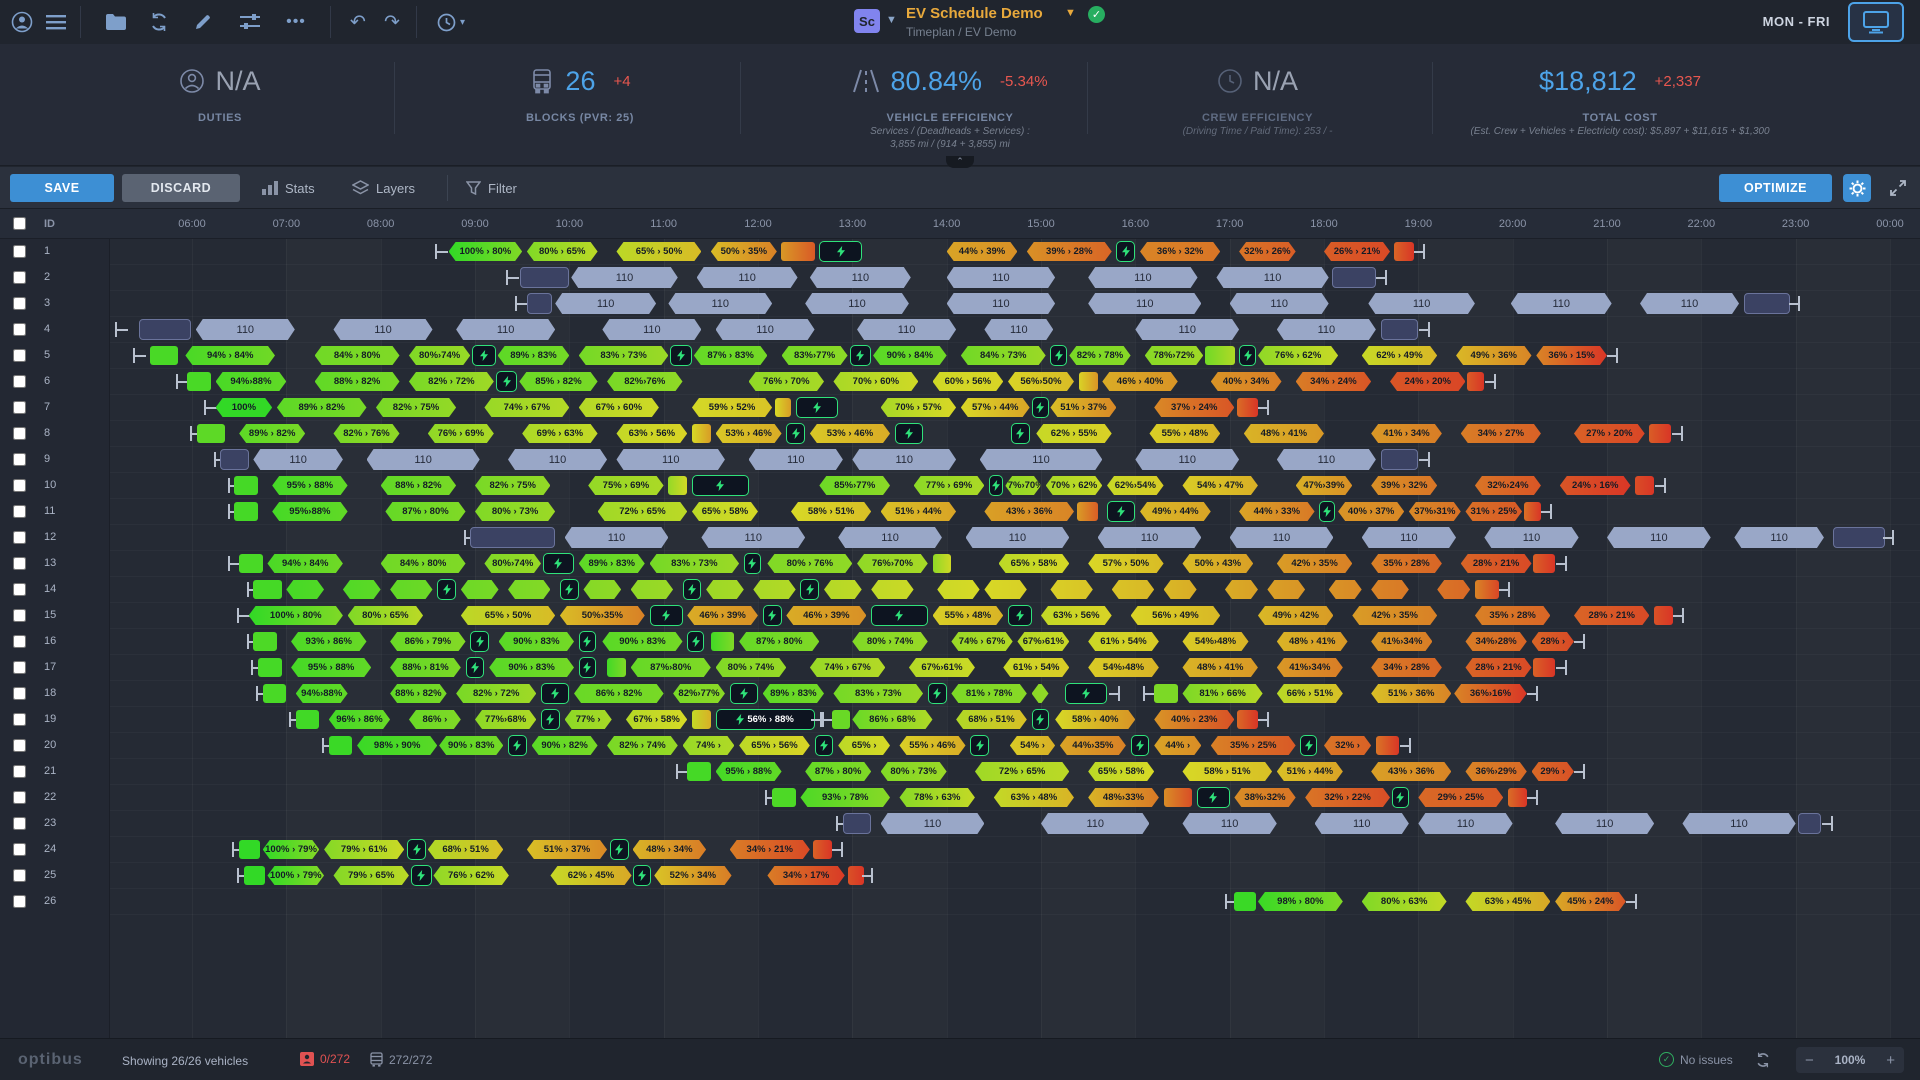 The width and height of the screenshot is (1920, 1080). What do you see at coordinates (1298, 355) in the screenshot?
I see `service-block: 76% › 62%` at bounding box center [1298, 355].